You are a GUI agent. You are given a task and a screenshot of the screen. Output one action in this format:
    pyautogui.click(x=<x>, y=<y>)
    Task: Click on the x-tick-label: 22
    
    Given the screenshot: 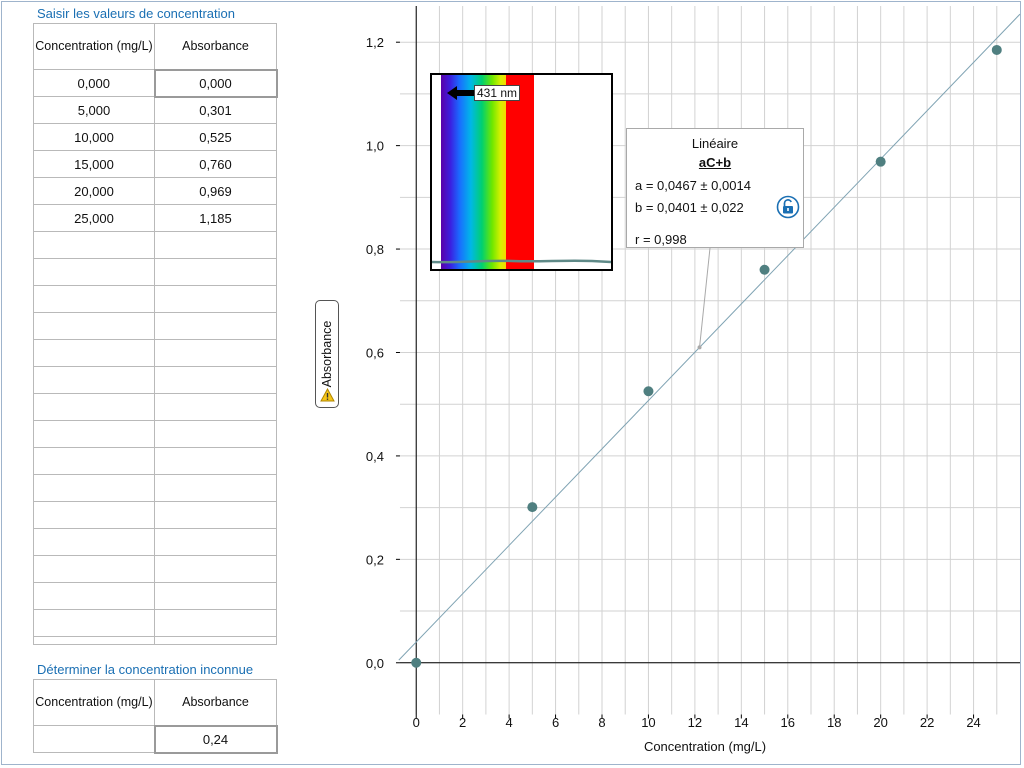 What is the action you would take?
    pyautogui.click(x=927, y=722)
    